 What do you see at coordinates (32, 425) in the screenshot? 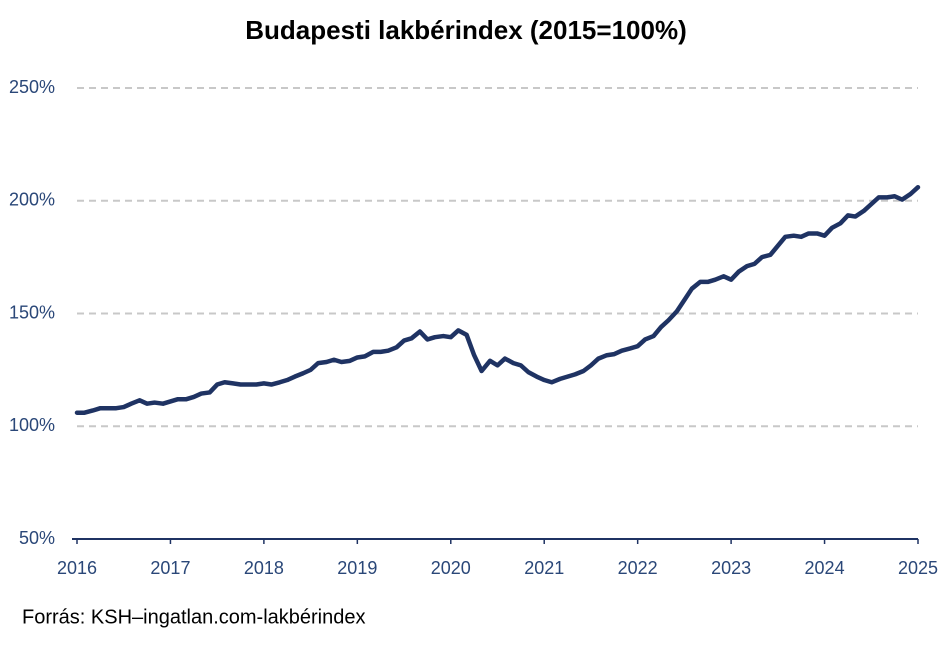
I see `y-tick-label: 100%` at bounding box center [32, 425].